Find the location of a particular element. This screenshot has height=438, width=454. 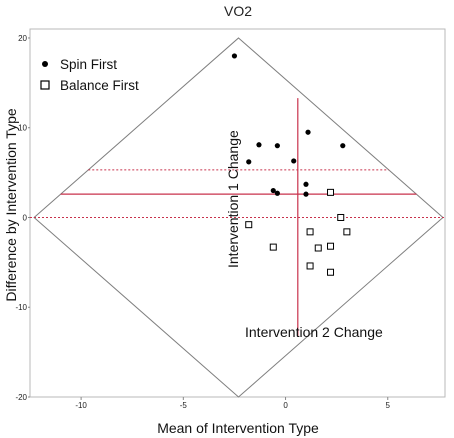

legend-balance-first-marker is located at coordinates (45, 85).